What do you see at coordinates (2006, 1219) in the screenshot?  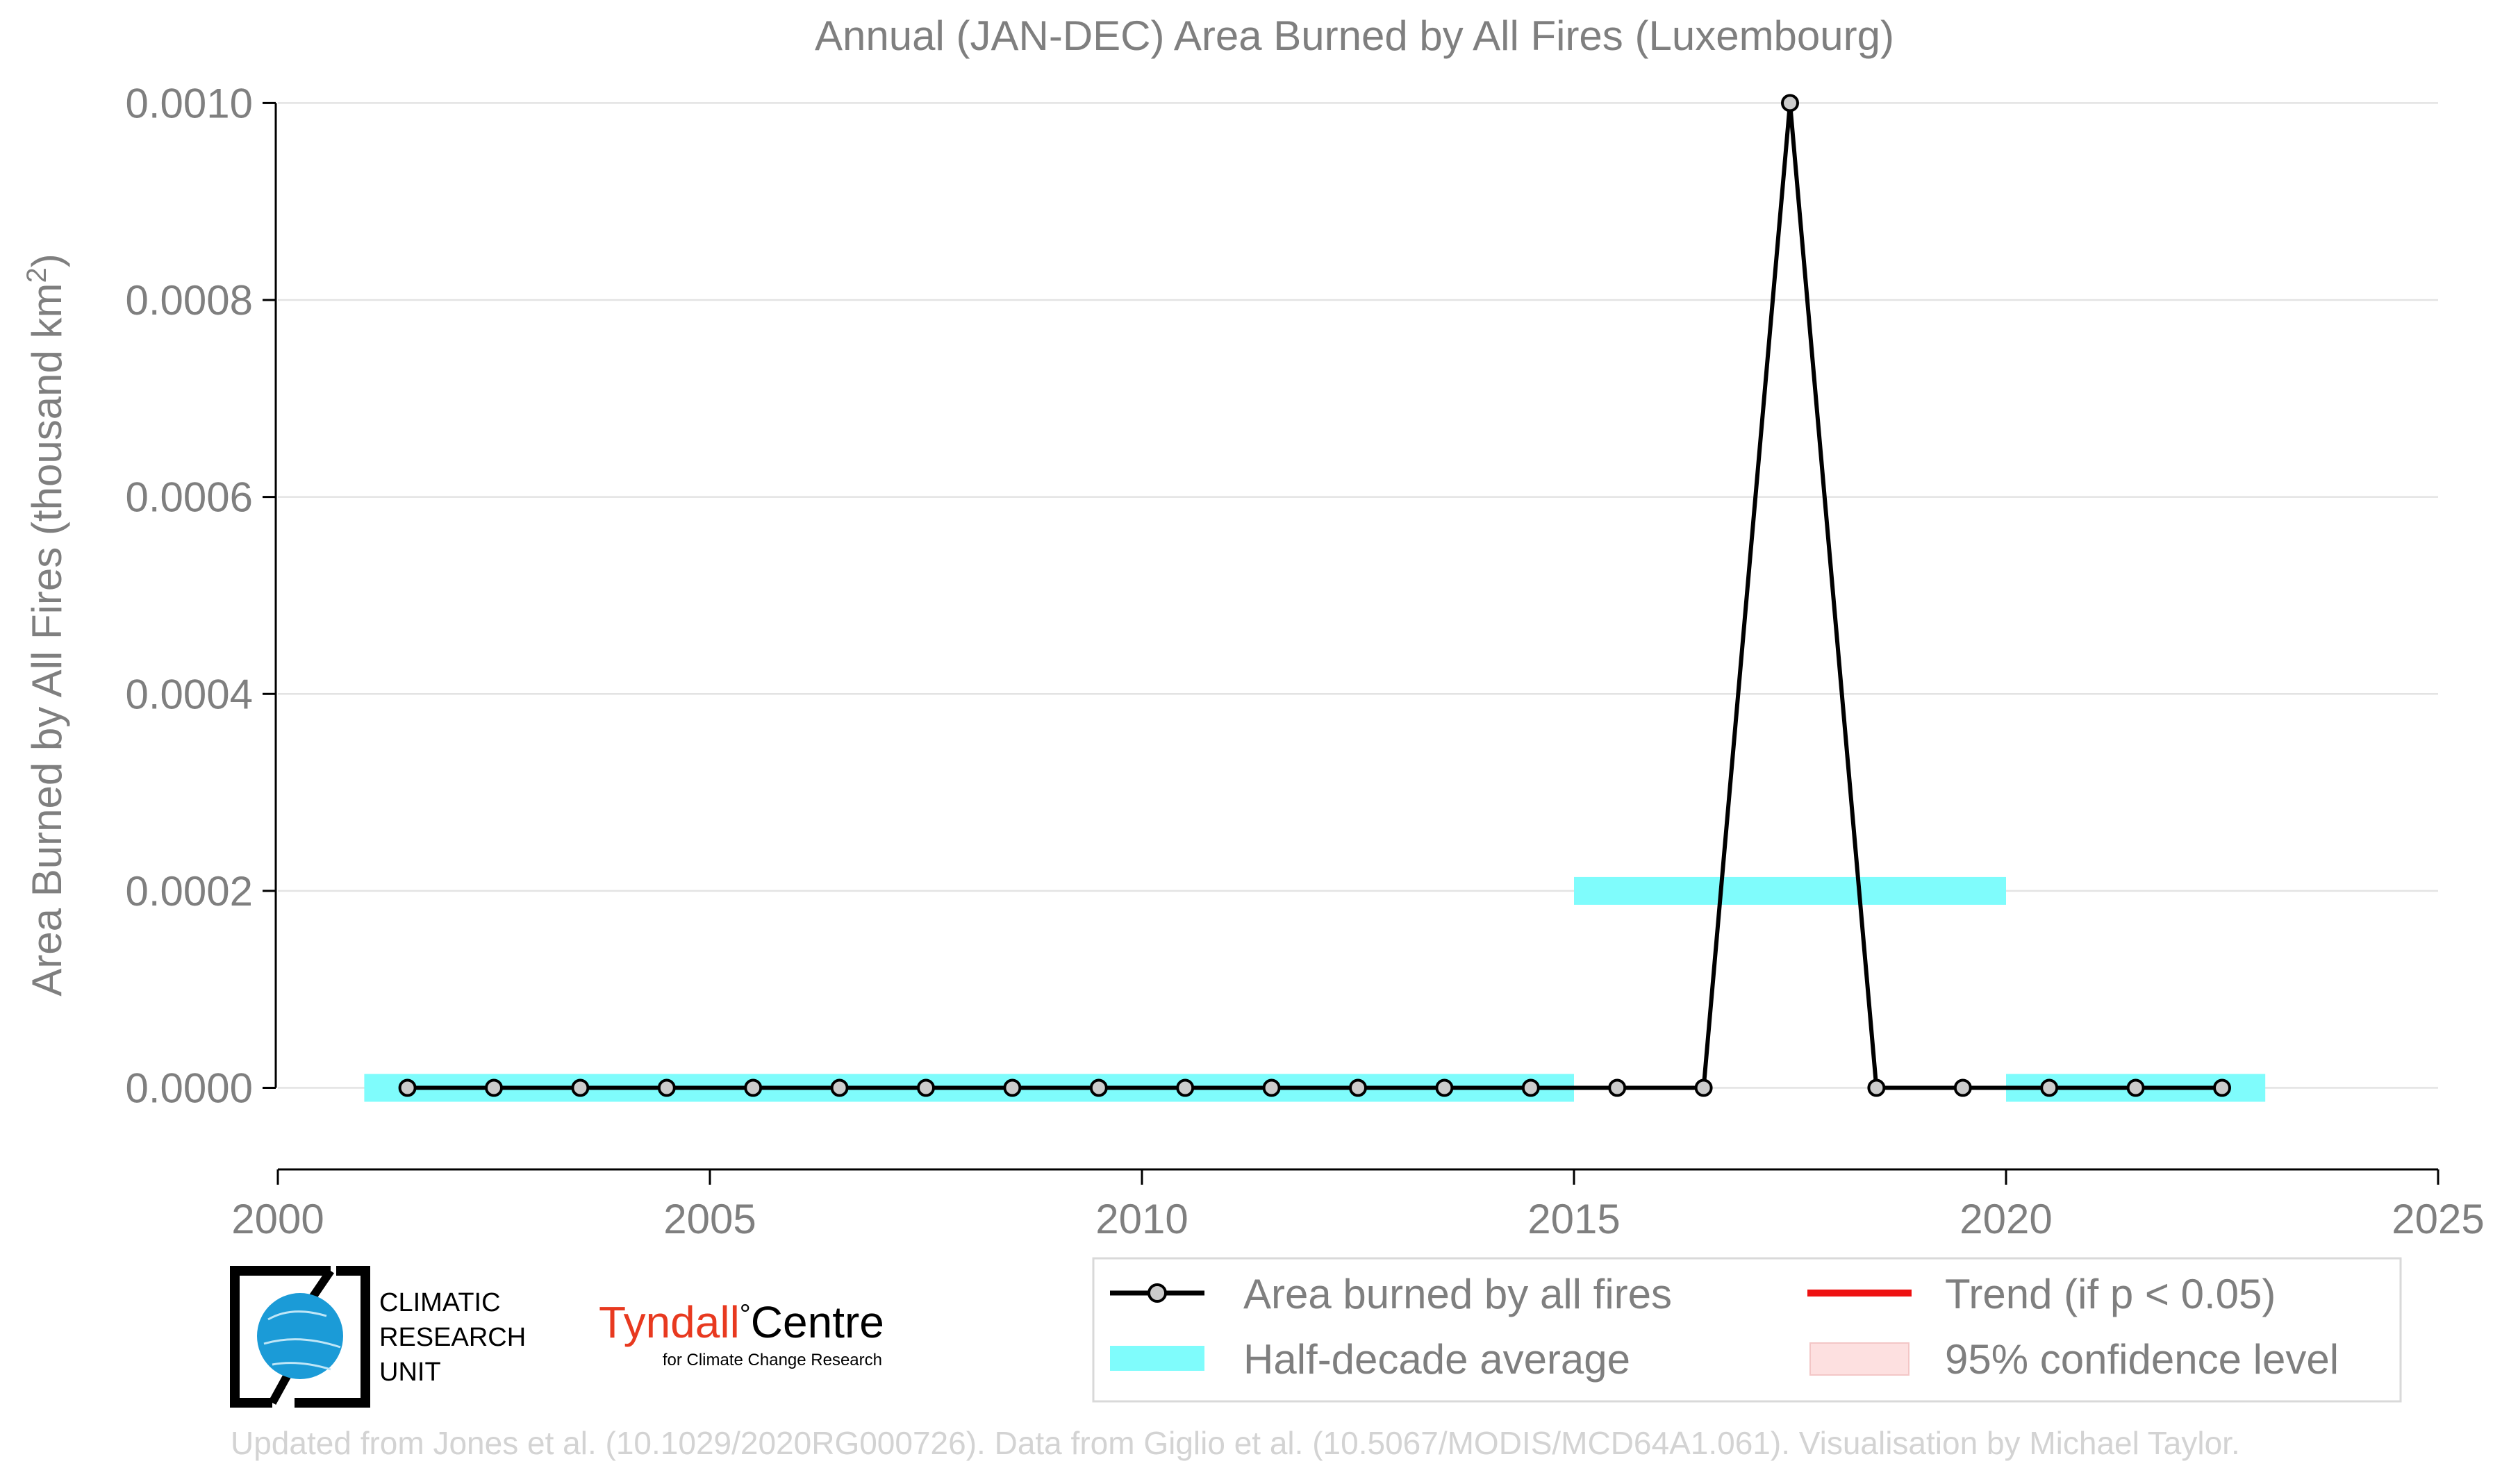 I see `x-tick-label: 2020` at bounding box center [2006, 1219].